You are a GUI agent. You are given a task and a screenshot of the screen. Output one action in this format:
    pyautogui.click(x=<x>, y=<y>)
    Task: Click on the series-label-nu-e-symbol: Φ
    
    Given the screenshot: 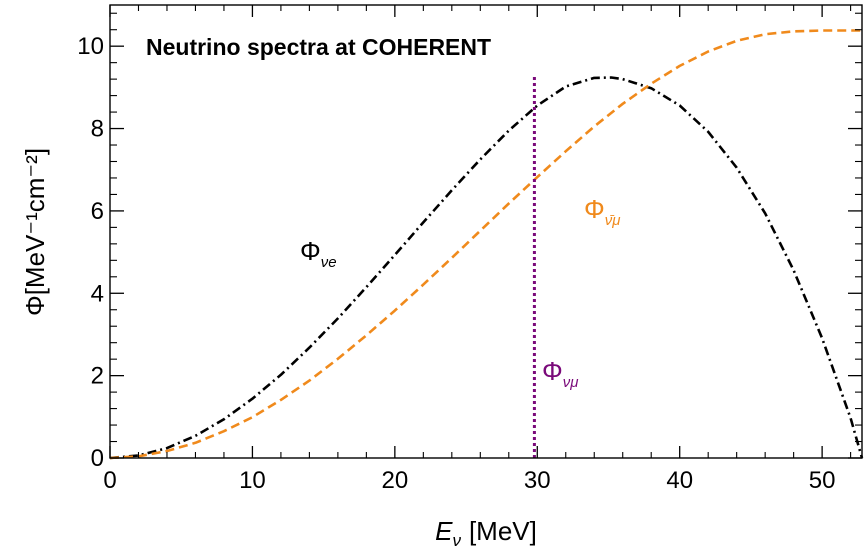 What is the action you would take?
    pyautogui.click(x=310, y=251)
    